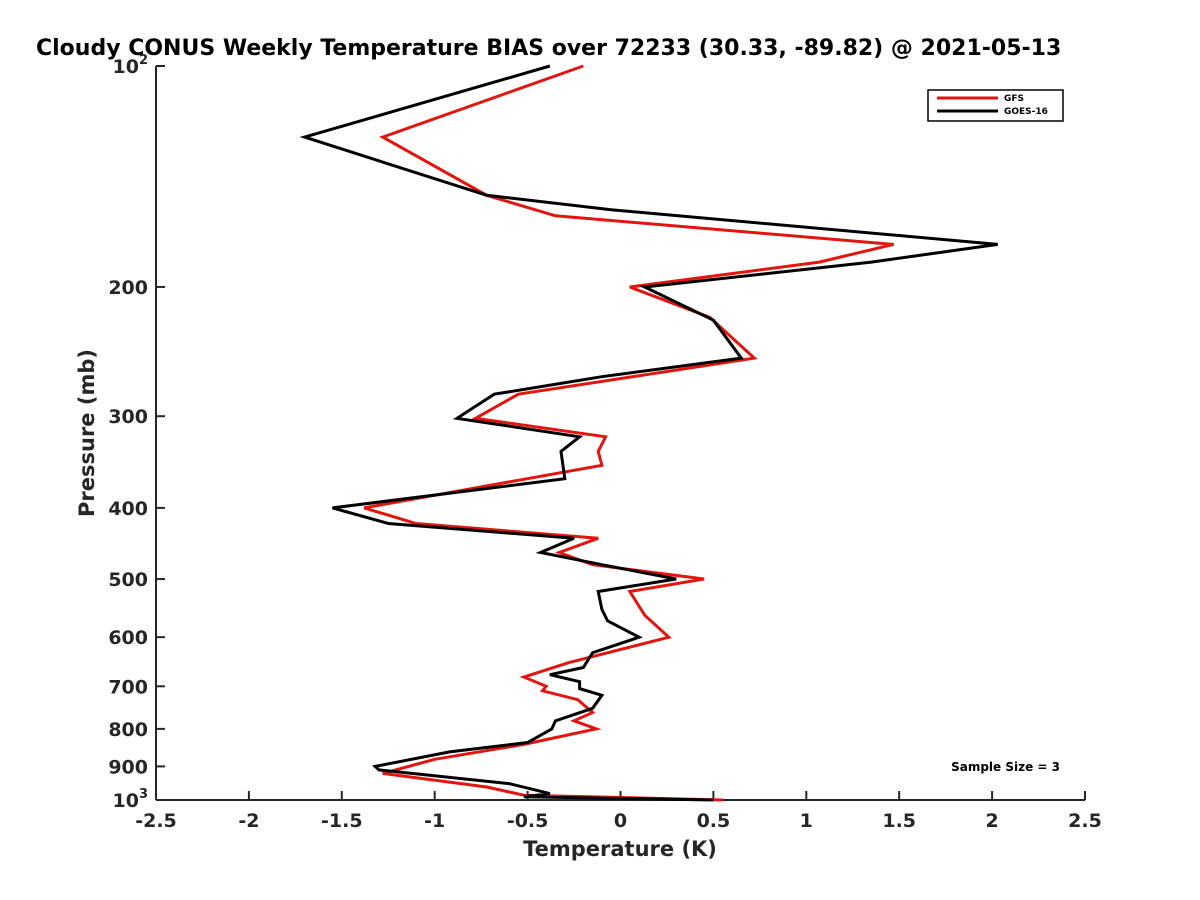  I want to click on y-tick-label: 400, so click(128, 509).